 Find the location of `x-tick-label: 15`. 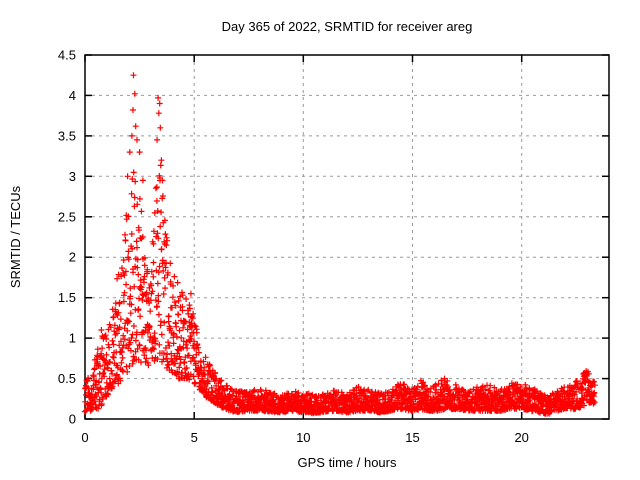

x-tick-label: 15 is located at coordinates (412, 437).